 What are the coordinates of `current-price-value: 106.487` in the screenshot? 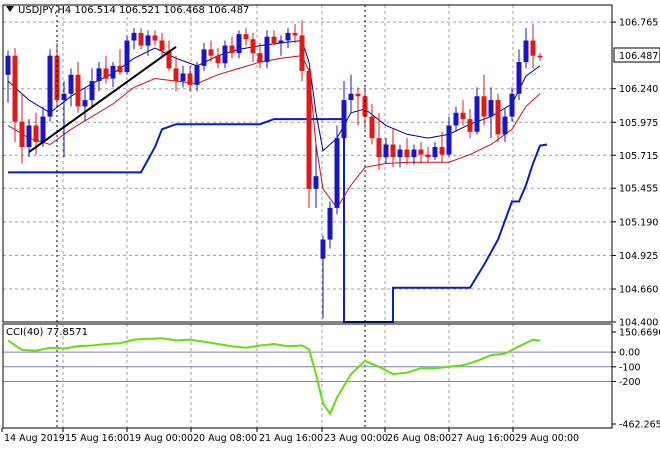 It's located at (638, 56).